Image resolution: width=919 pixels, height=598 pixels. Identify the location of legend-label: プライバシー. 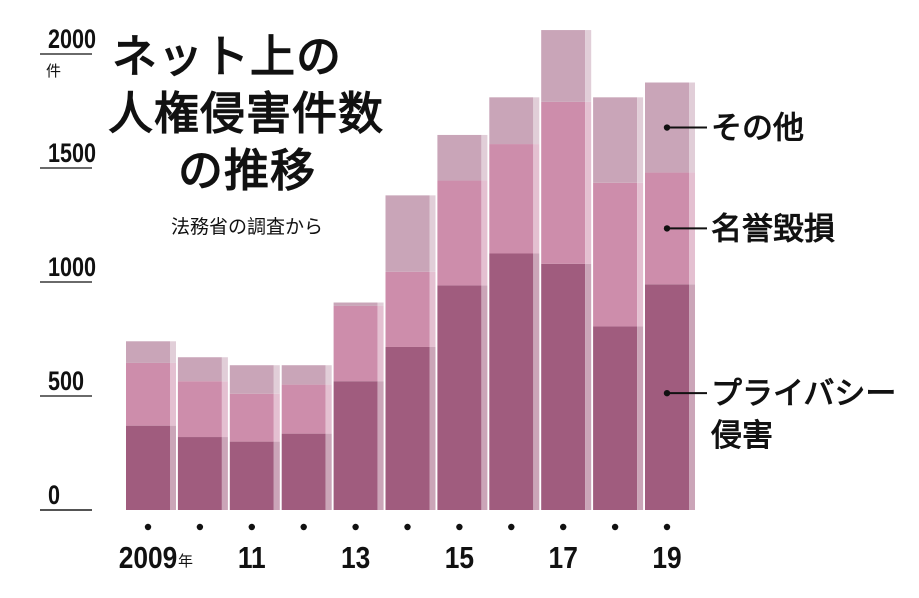
(803, 394).